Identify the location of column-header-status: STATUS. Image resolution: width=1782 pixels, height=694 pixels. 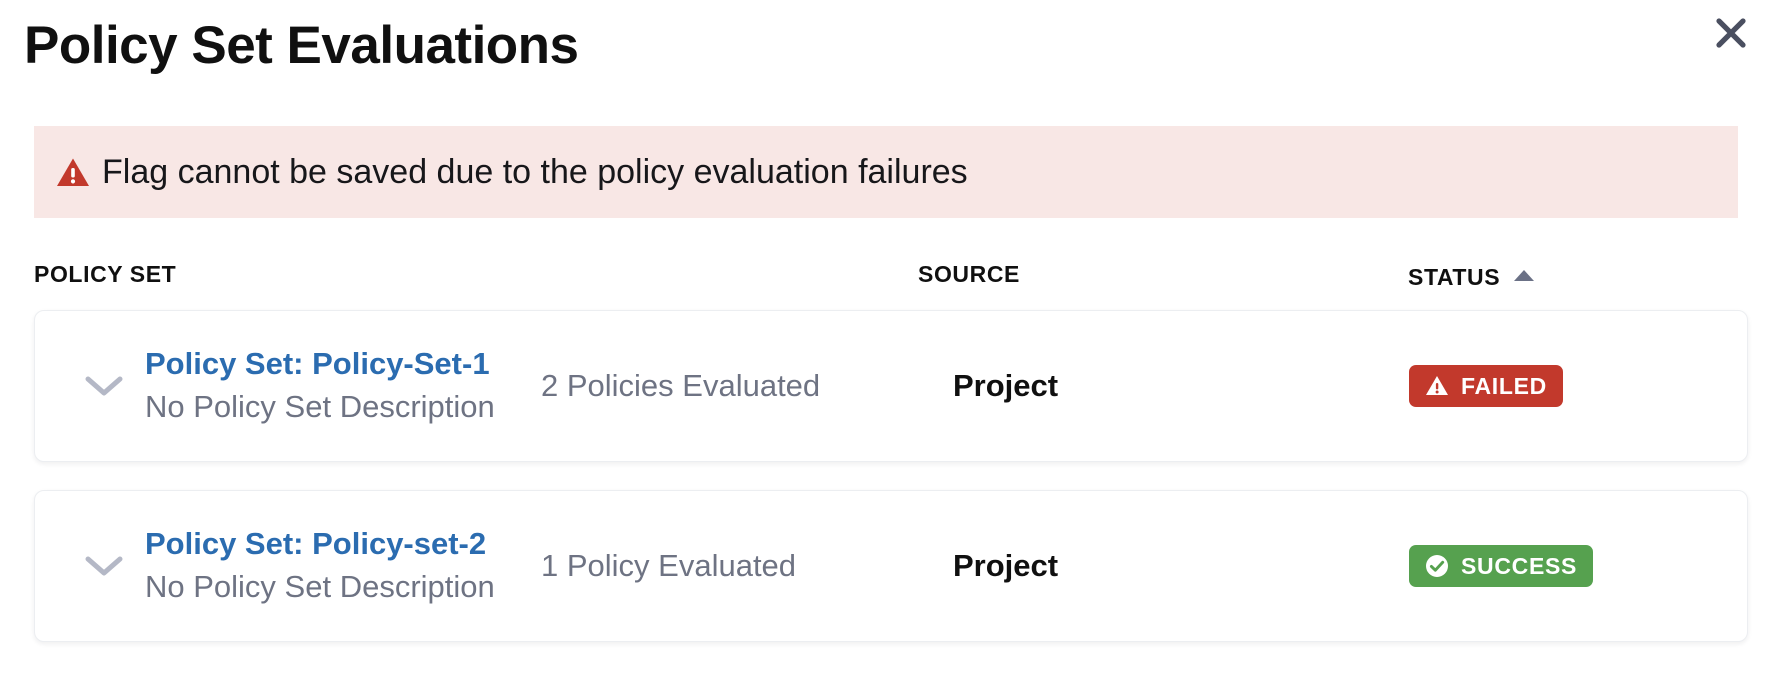
(1471, 277).